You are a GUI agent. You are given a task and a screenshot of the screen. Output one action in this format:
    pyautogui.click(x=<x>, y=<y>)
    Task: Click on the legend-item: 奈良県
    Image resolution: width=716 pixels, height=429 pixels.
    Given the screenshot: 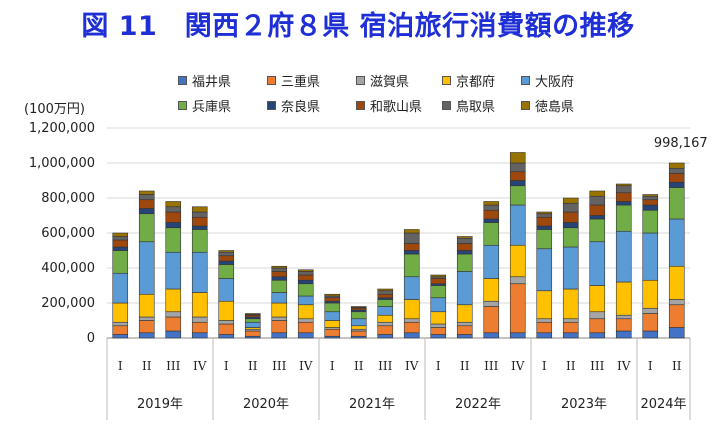 What is the action you would take?
    pyautogui.click(x=293, y=105)
    